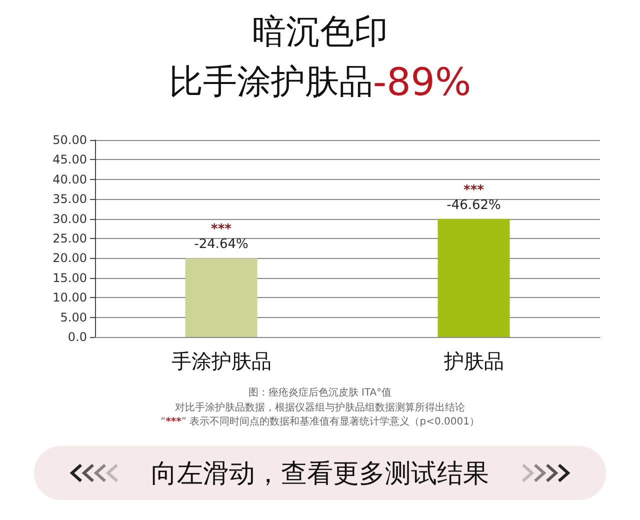  I want to click on text: 对比手涂护肤品数据，根据仪器组与护肤品组数据测算所得出结论, so click(320, 408).